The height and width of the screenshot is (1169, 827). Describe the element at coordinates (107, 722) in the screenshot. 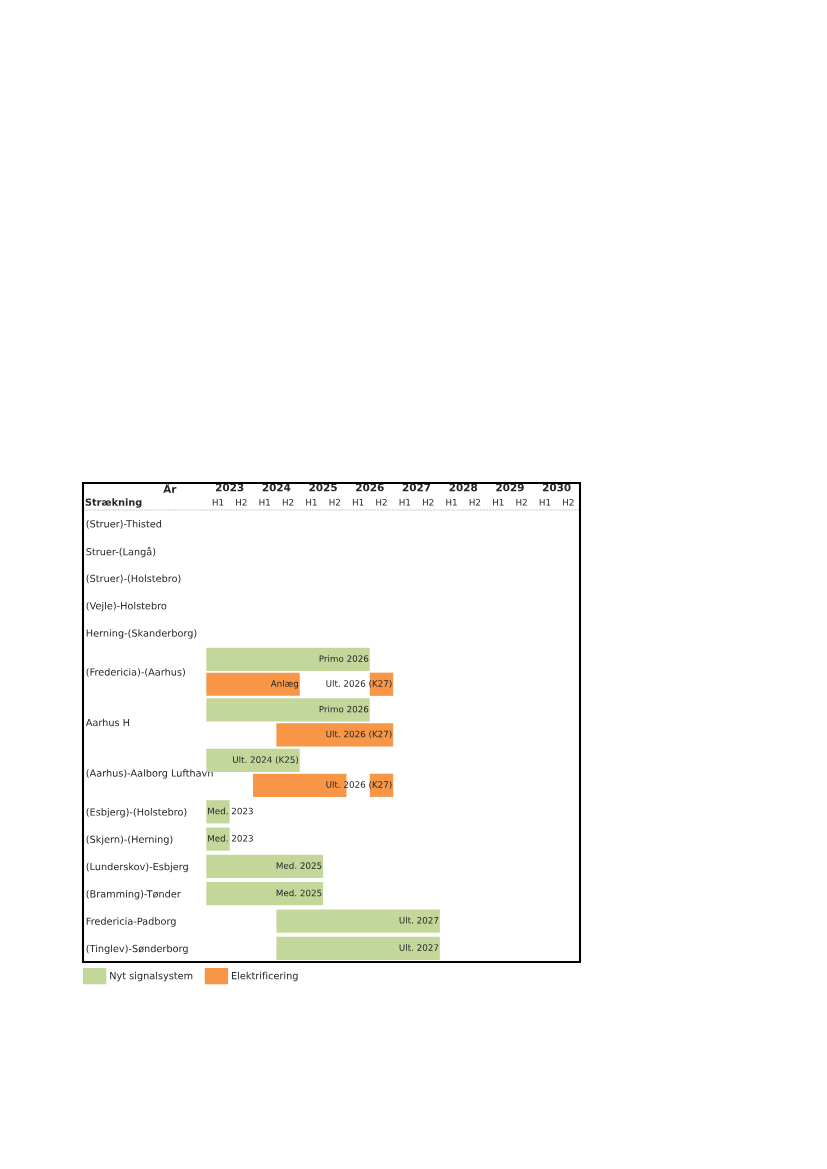

I see `y-tick-label: Aarhus H` at that location.